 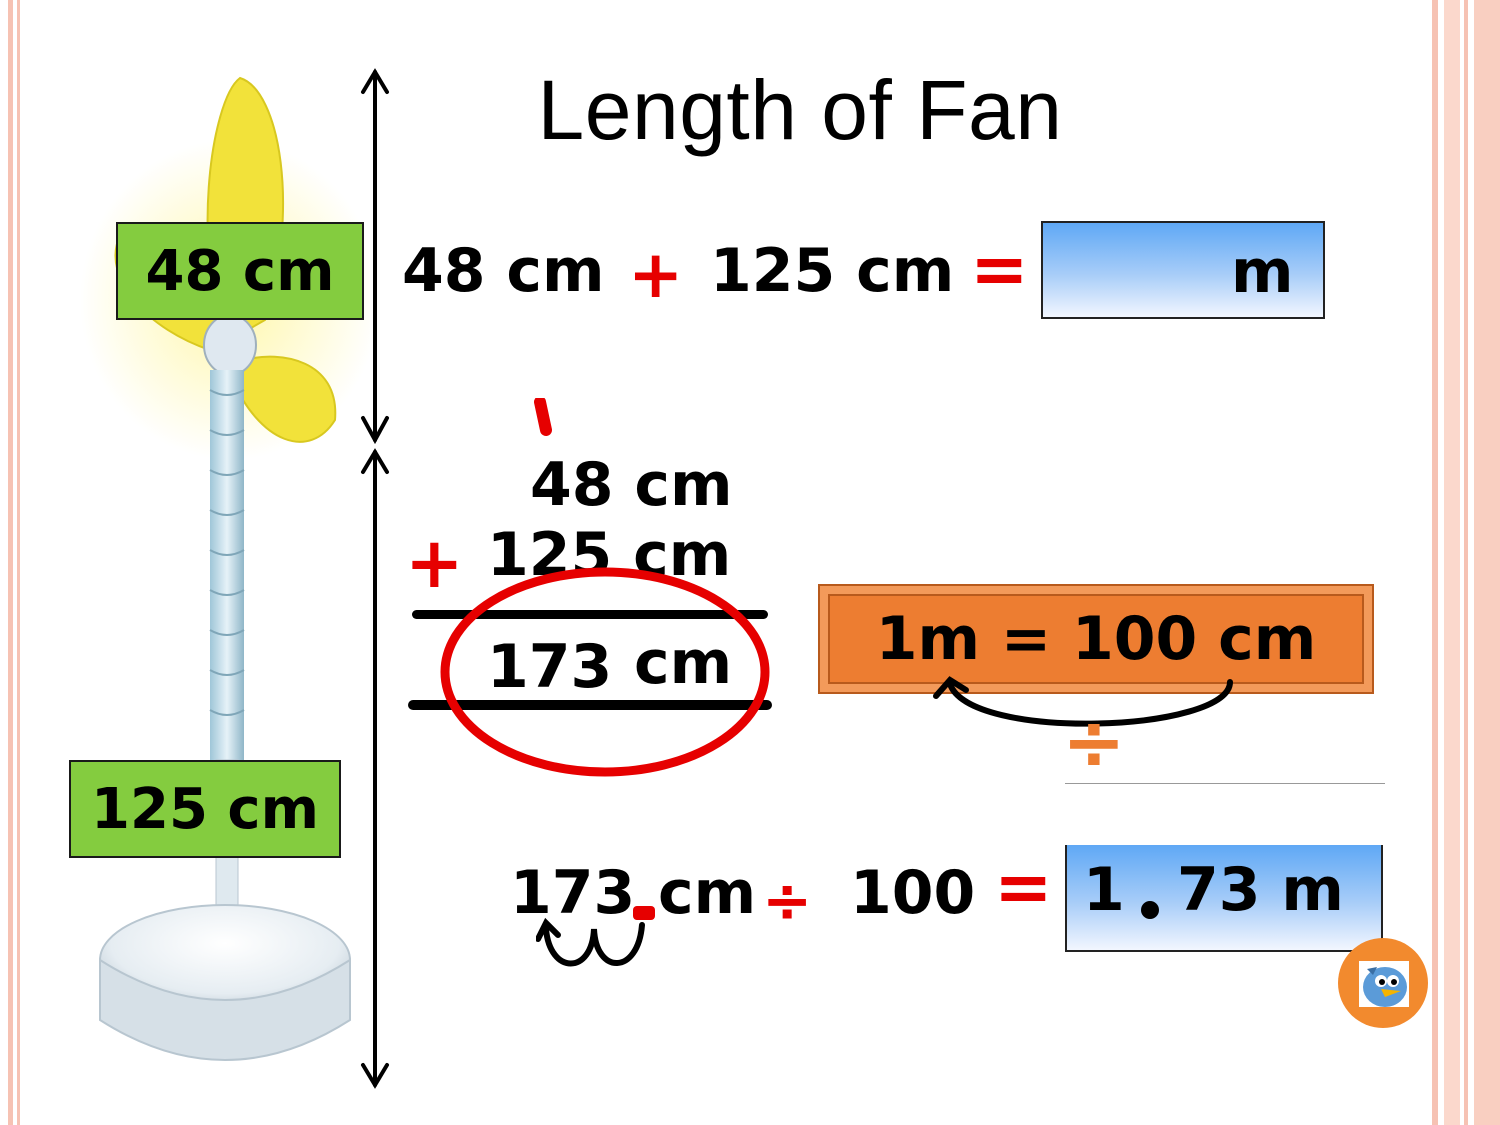 I want to click on red-circle-highlight, so click(x=605, y=672).